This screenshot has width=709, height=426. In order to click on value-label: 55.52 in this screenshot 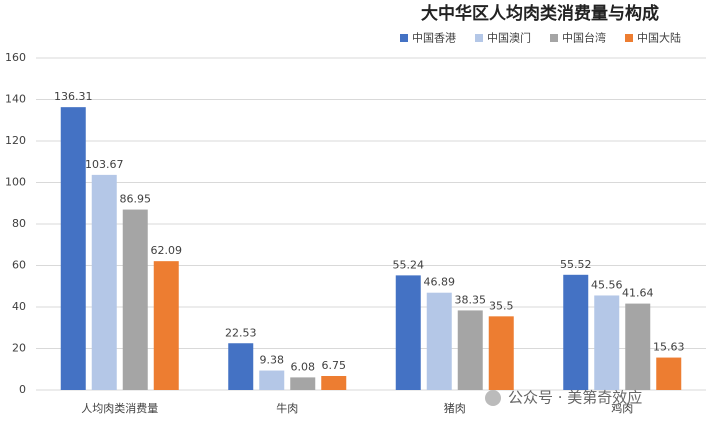, I will do `click(576, 264)`.